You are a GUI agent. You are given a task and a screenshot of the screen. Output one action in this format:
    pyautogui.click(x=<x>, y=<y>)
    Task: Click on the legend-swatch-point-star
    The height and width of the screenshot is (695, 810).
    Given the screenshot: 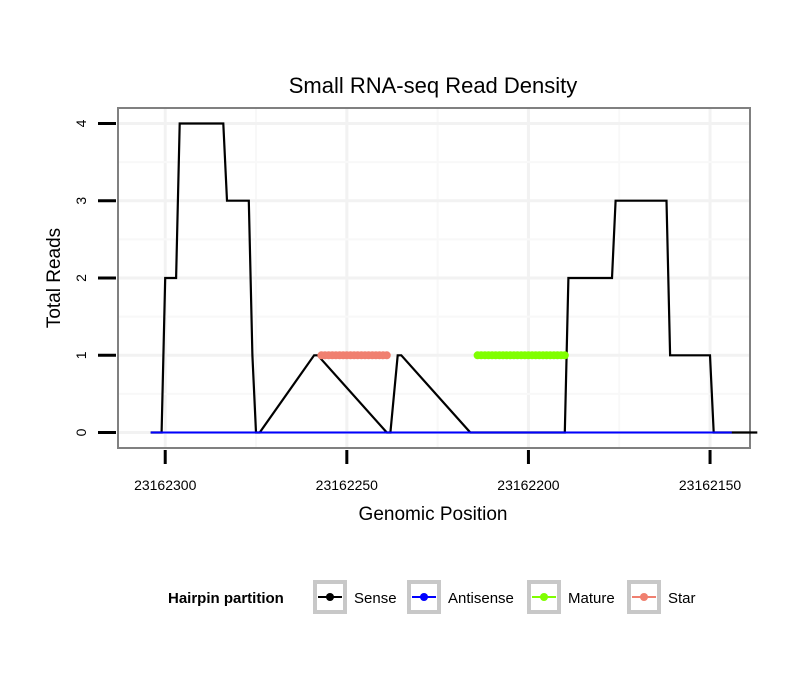 What is the action you would take?
    pyautogui.click(x=644, y=597)
    